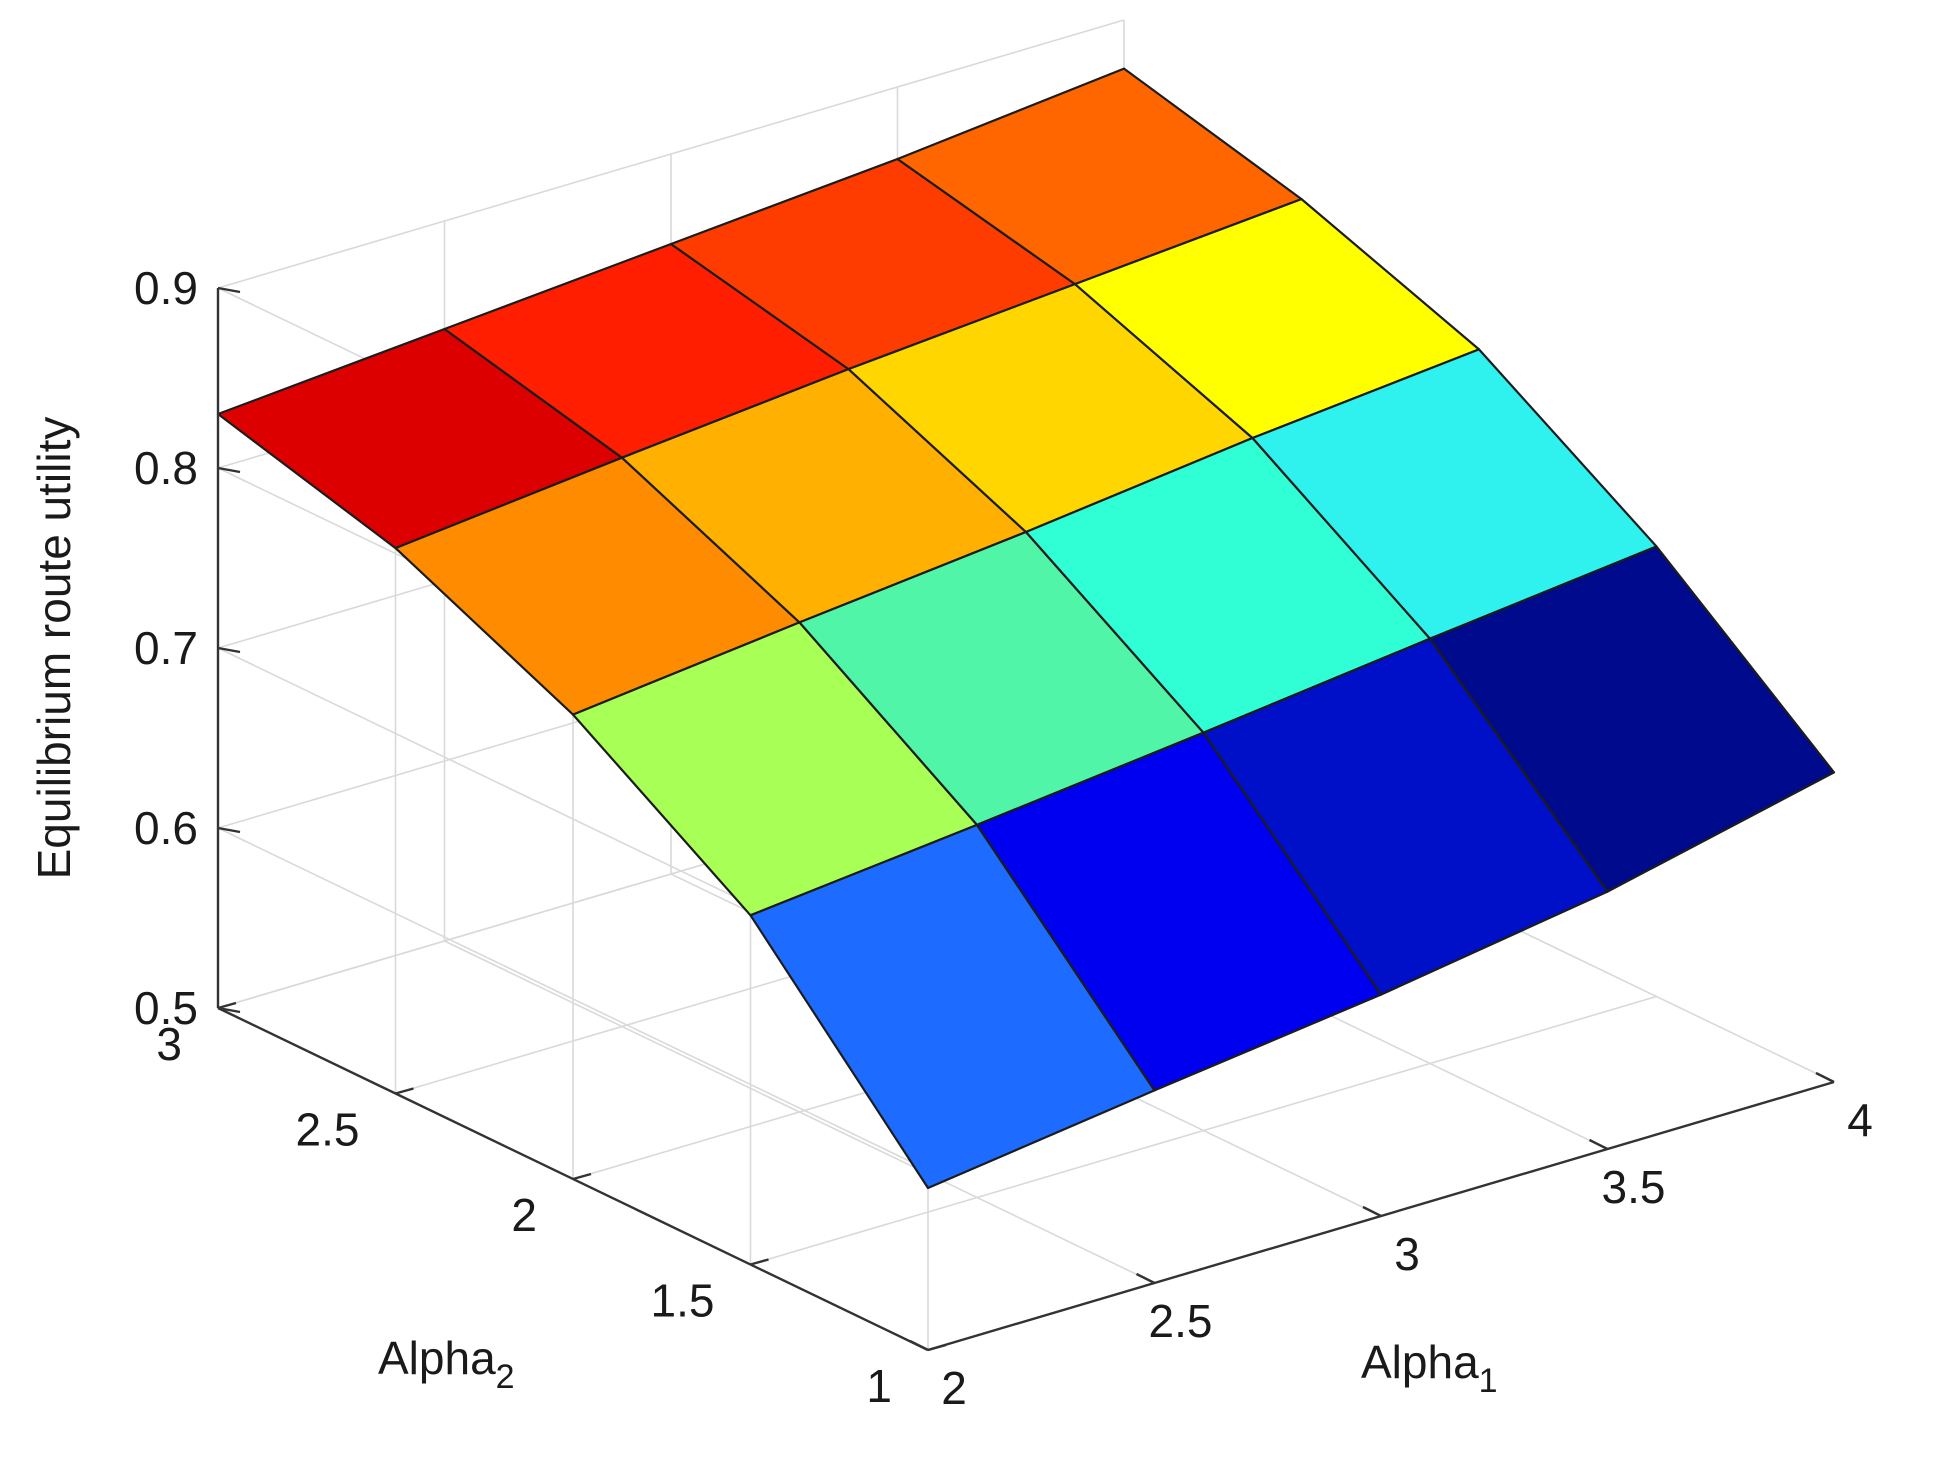 This screenshot has height=1474, width=1935. I want to click on z-axis-label: Equilibrium route utility, so click(54, 648).